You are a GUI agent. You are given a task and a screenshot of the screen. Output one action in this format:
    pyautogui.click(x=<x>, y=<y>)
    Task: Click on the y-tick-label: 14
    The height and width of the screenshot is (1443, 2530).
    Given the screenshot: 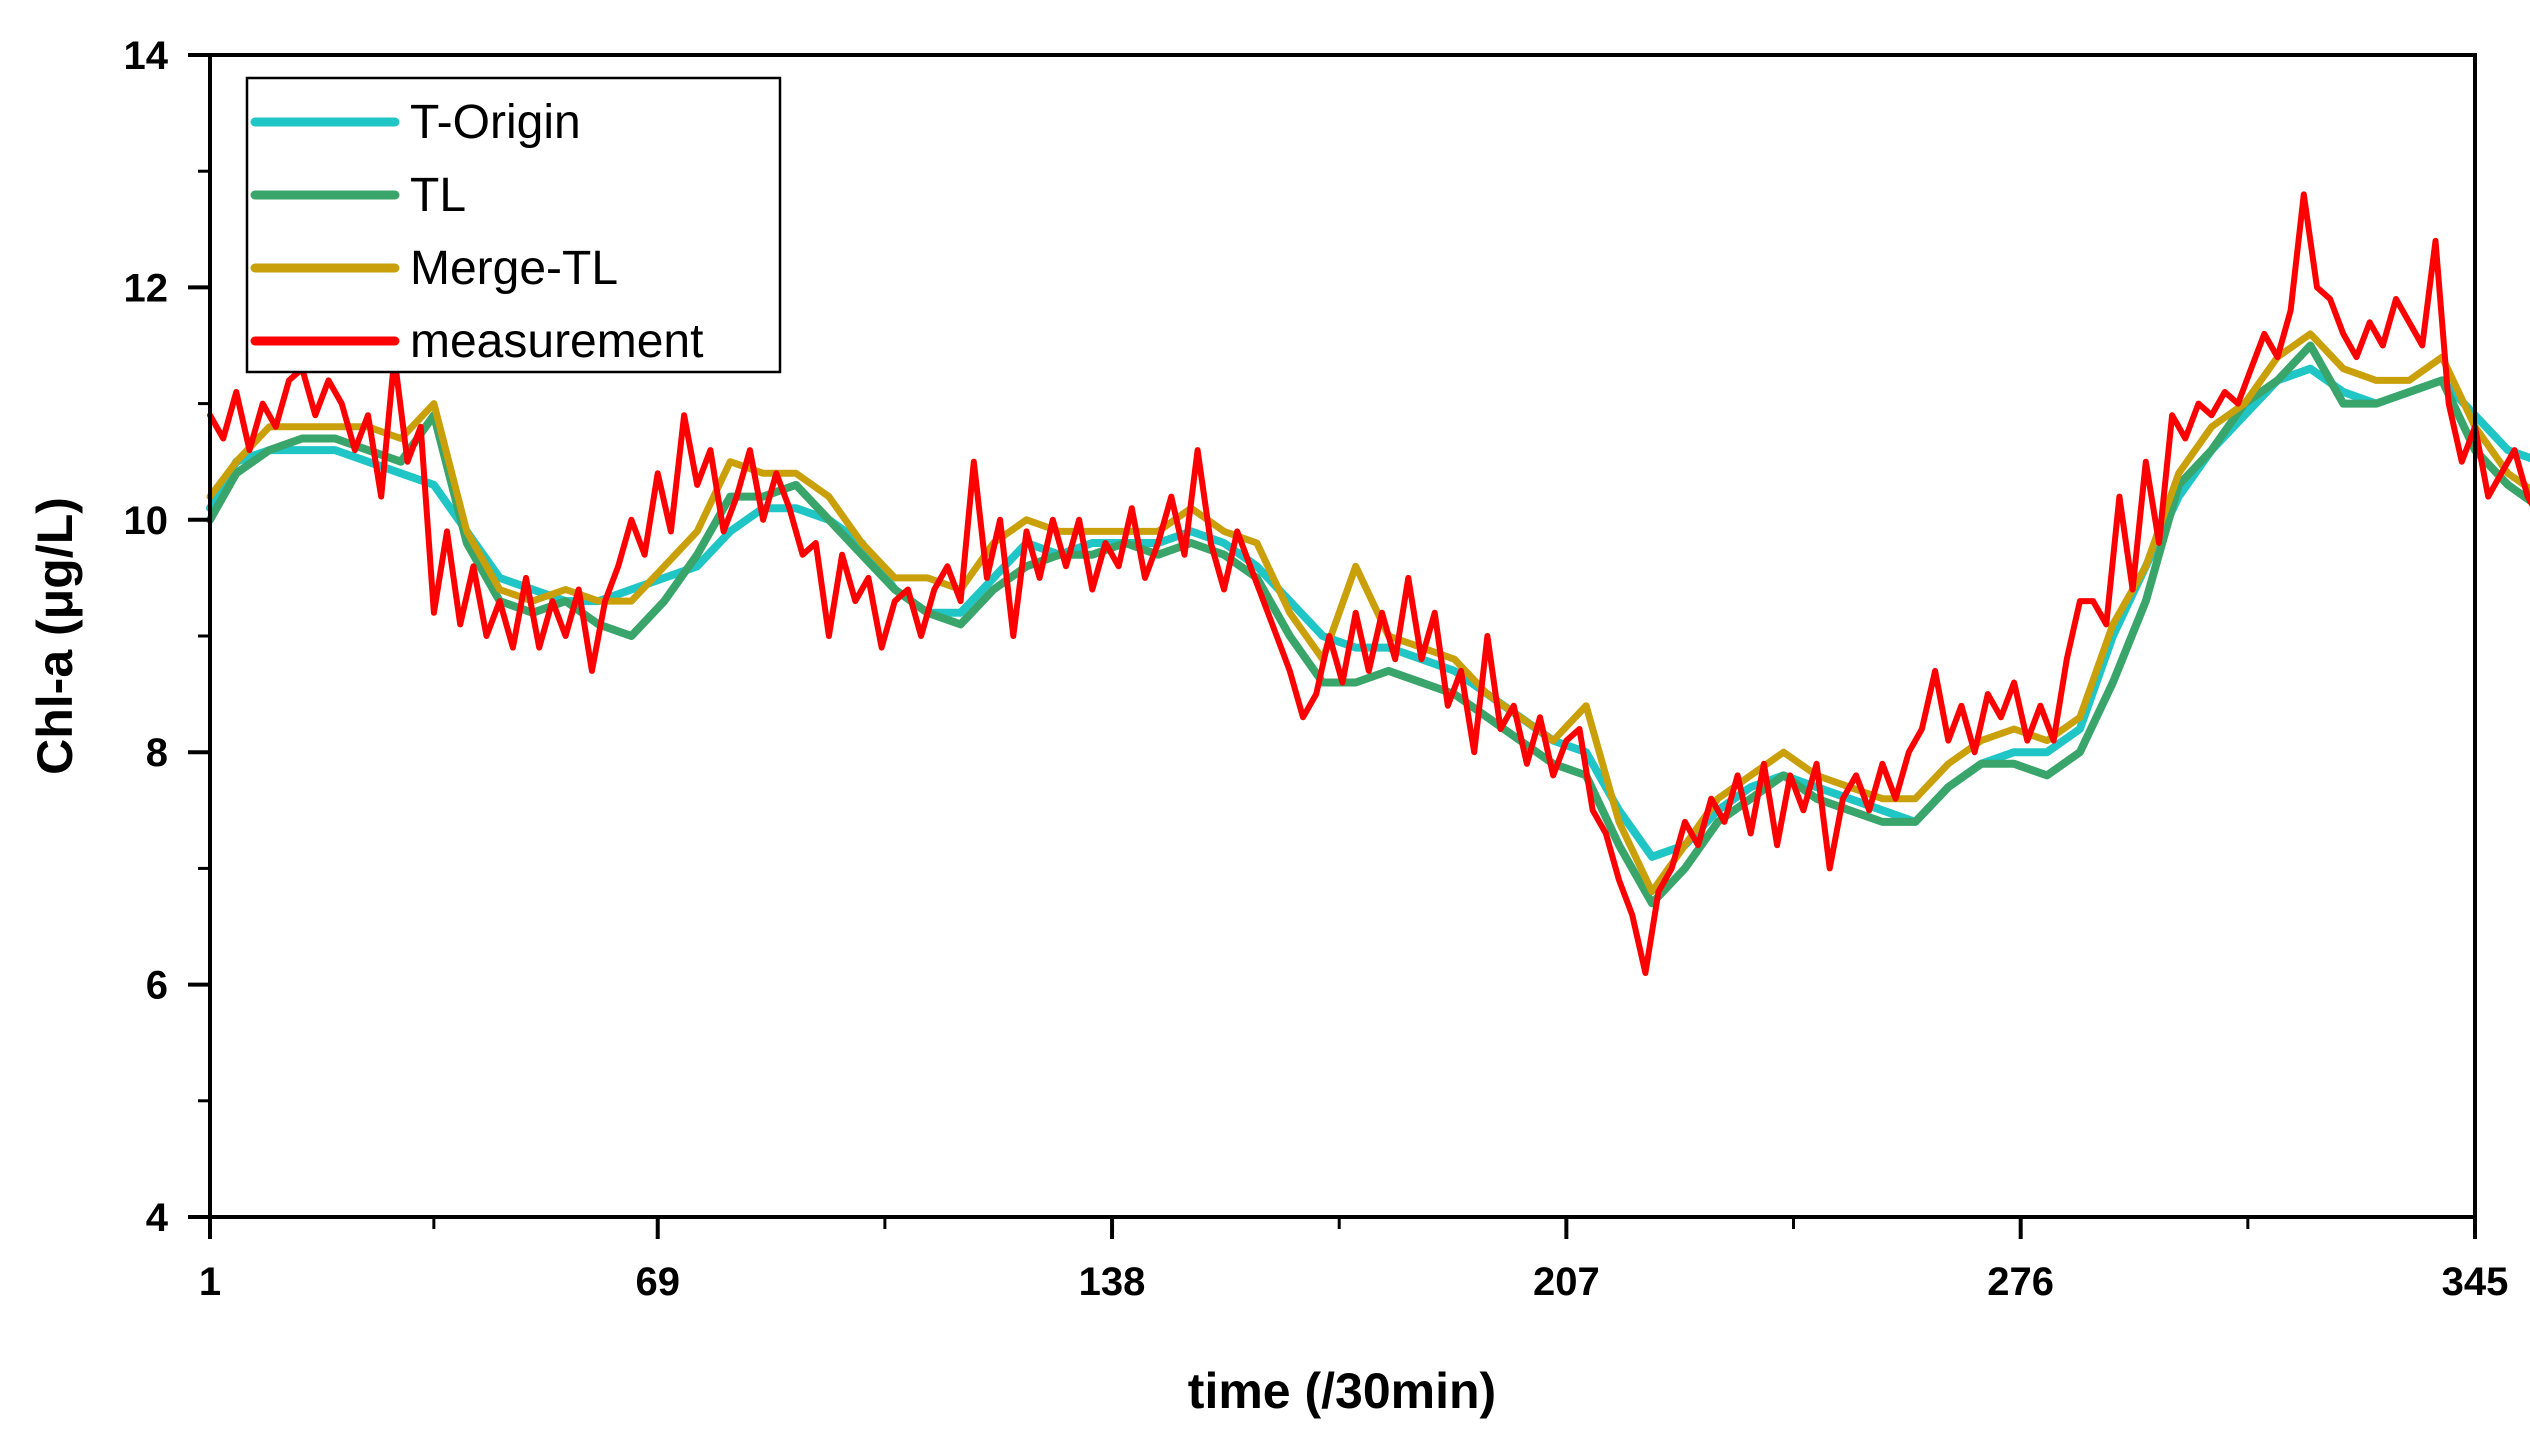 What is the action you would take?
    pyautogui.click(x=146, y=56)
    